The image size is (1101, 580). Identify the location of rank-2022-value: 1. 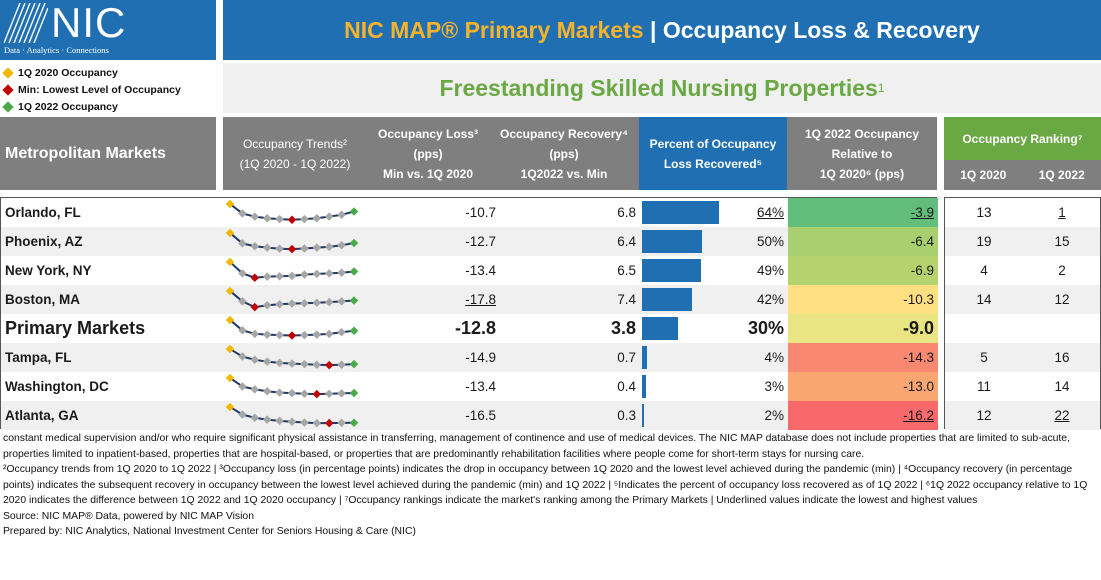
(1062, 212).